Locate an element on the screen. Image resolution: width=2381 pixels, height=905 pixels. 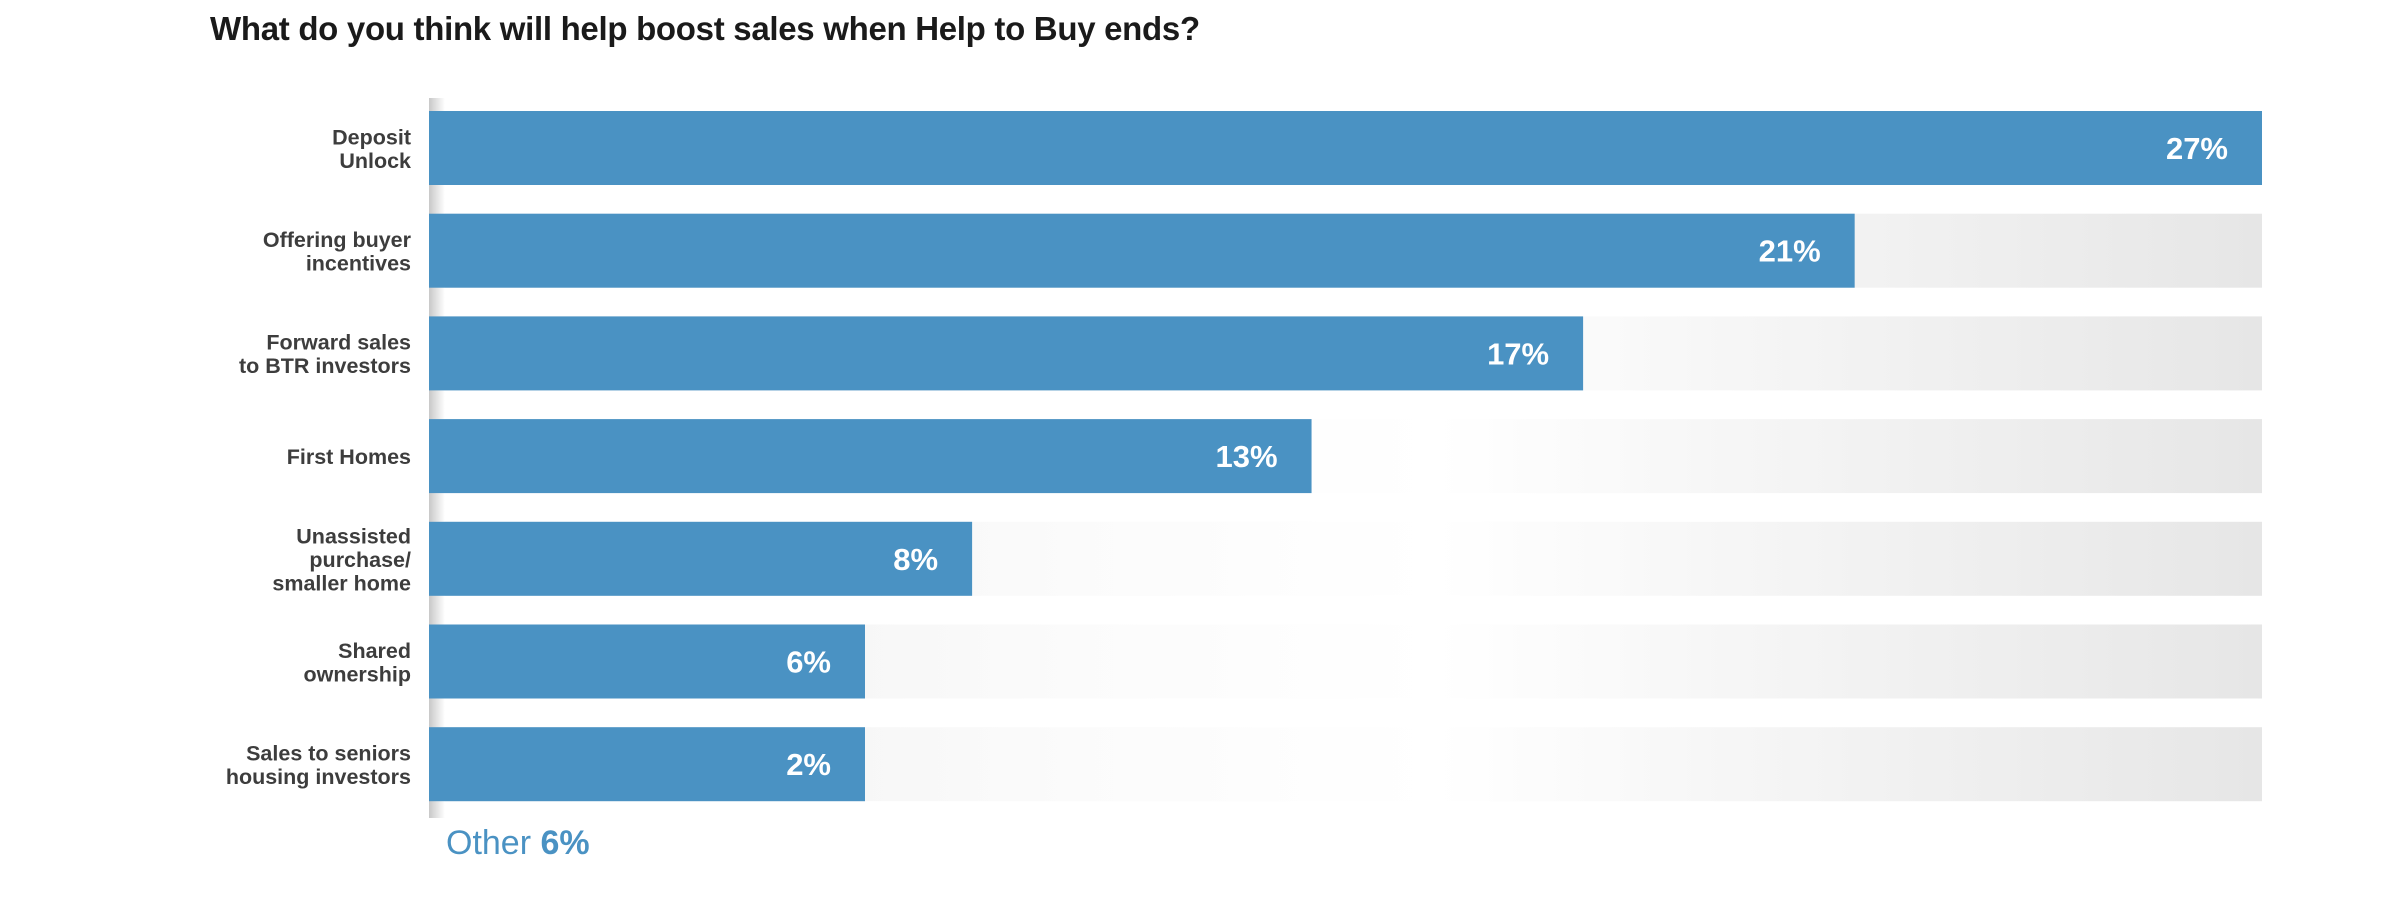
category-label: Sales to seniors housing investors is located at coordinates (318, 765).